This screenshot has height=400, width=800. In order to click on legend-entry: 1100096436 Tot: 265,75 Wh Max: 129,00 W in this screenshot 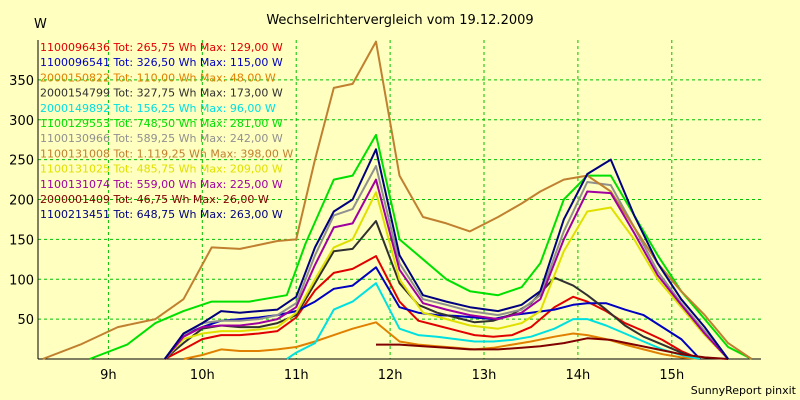, I will do `click(161, 47)`.